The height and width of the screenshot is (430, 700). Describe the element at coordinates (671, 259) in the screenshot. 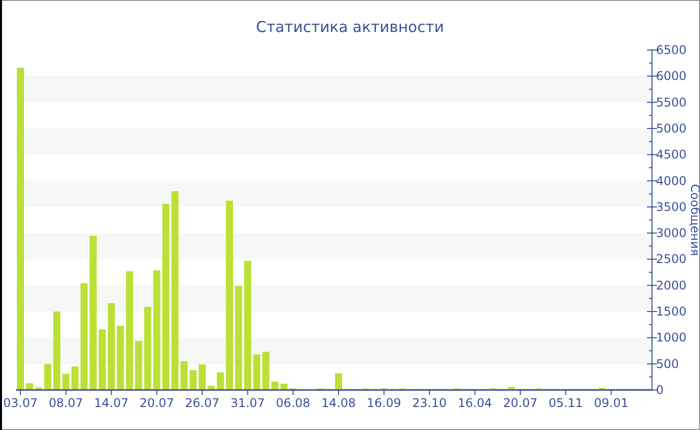

I see `y-tick-label: 2500` at that location.